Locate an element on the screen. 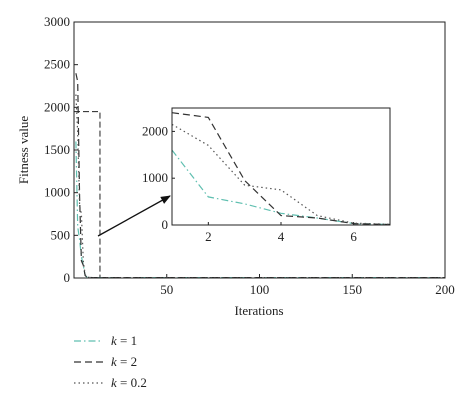 Image resolution: width=474 pixels, height=405 pixels. main-y-ticks: 0 500 1000 1500 2000 2500 3000 is located at coordinates (61, 149).